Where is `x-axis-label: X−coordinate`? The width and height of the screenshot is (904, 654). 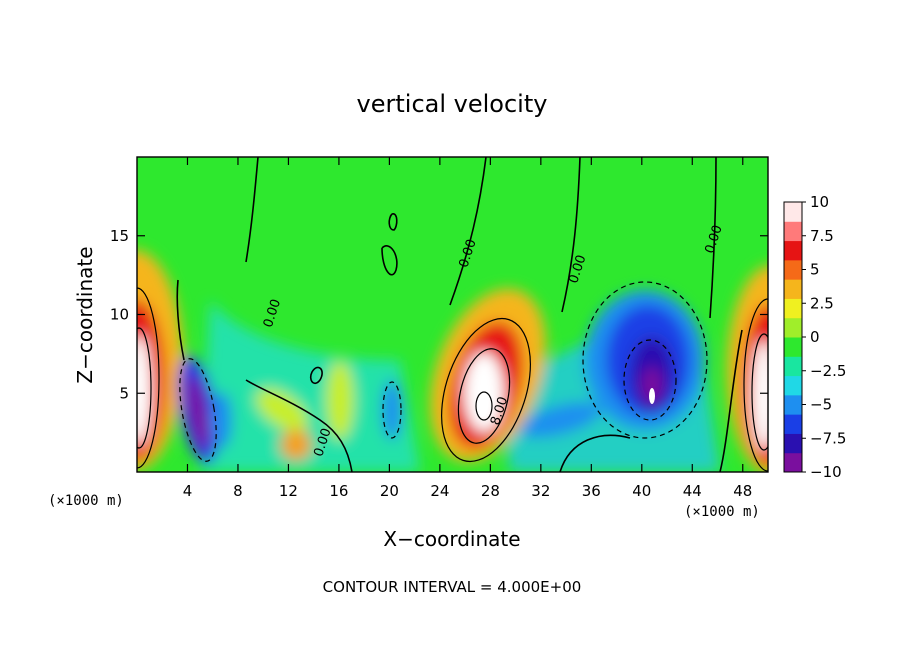 x-axis-label: X−coordinate is located at coordinates (451, 539).